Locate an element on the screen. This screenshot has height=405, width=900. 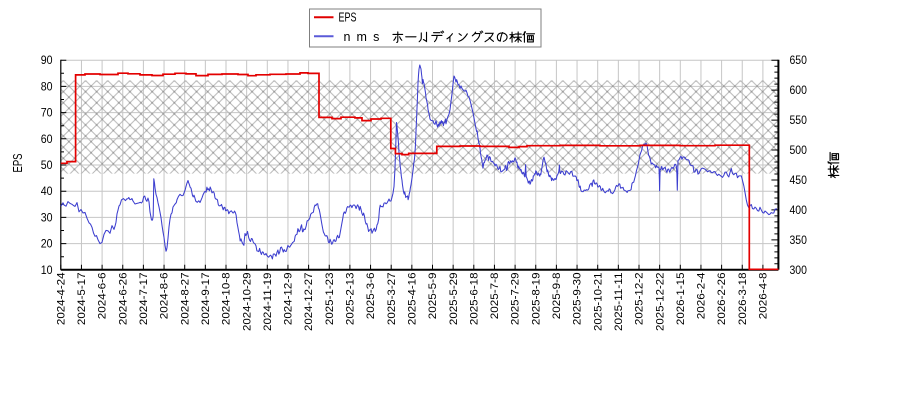
svg-text: 300 is located at coordinates (798, 271).